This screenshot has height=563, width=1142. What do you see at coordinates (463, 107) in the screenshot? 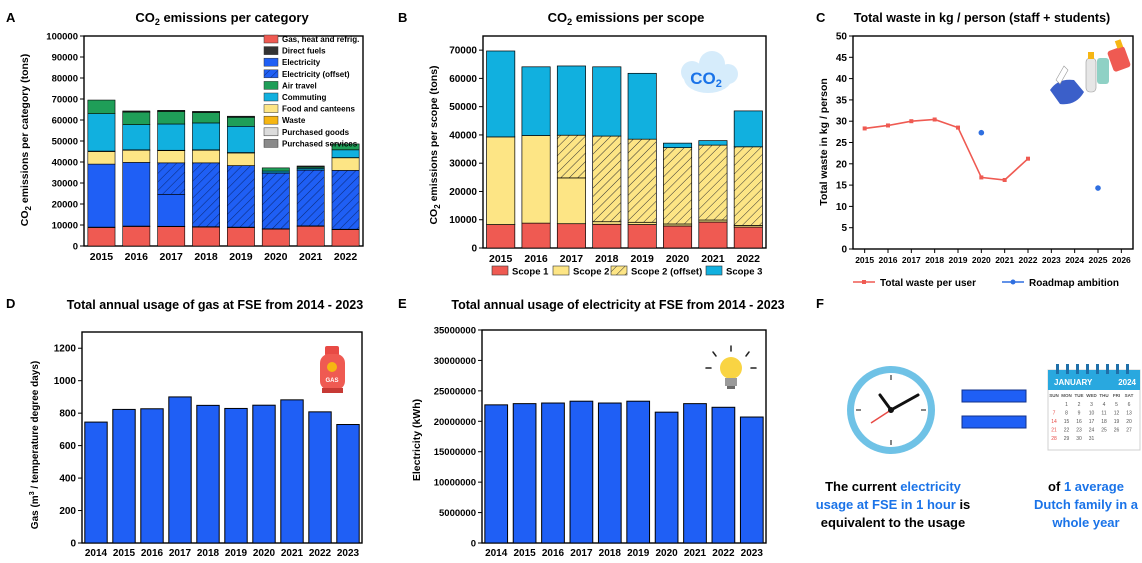
I see `y-tick-label: 50000` at bounding box center [463, 107].